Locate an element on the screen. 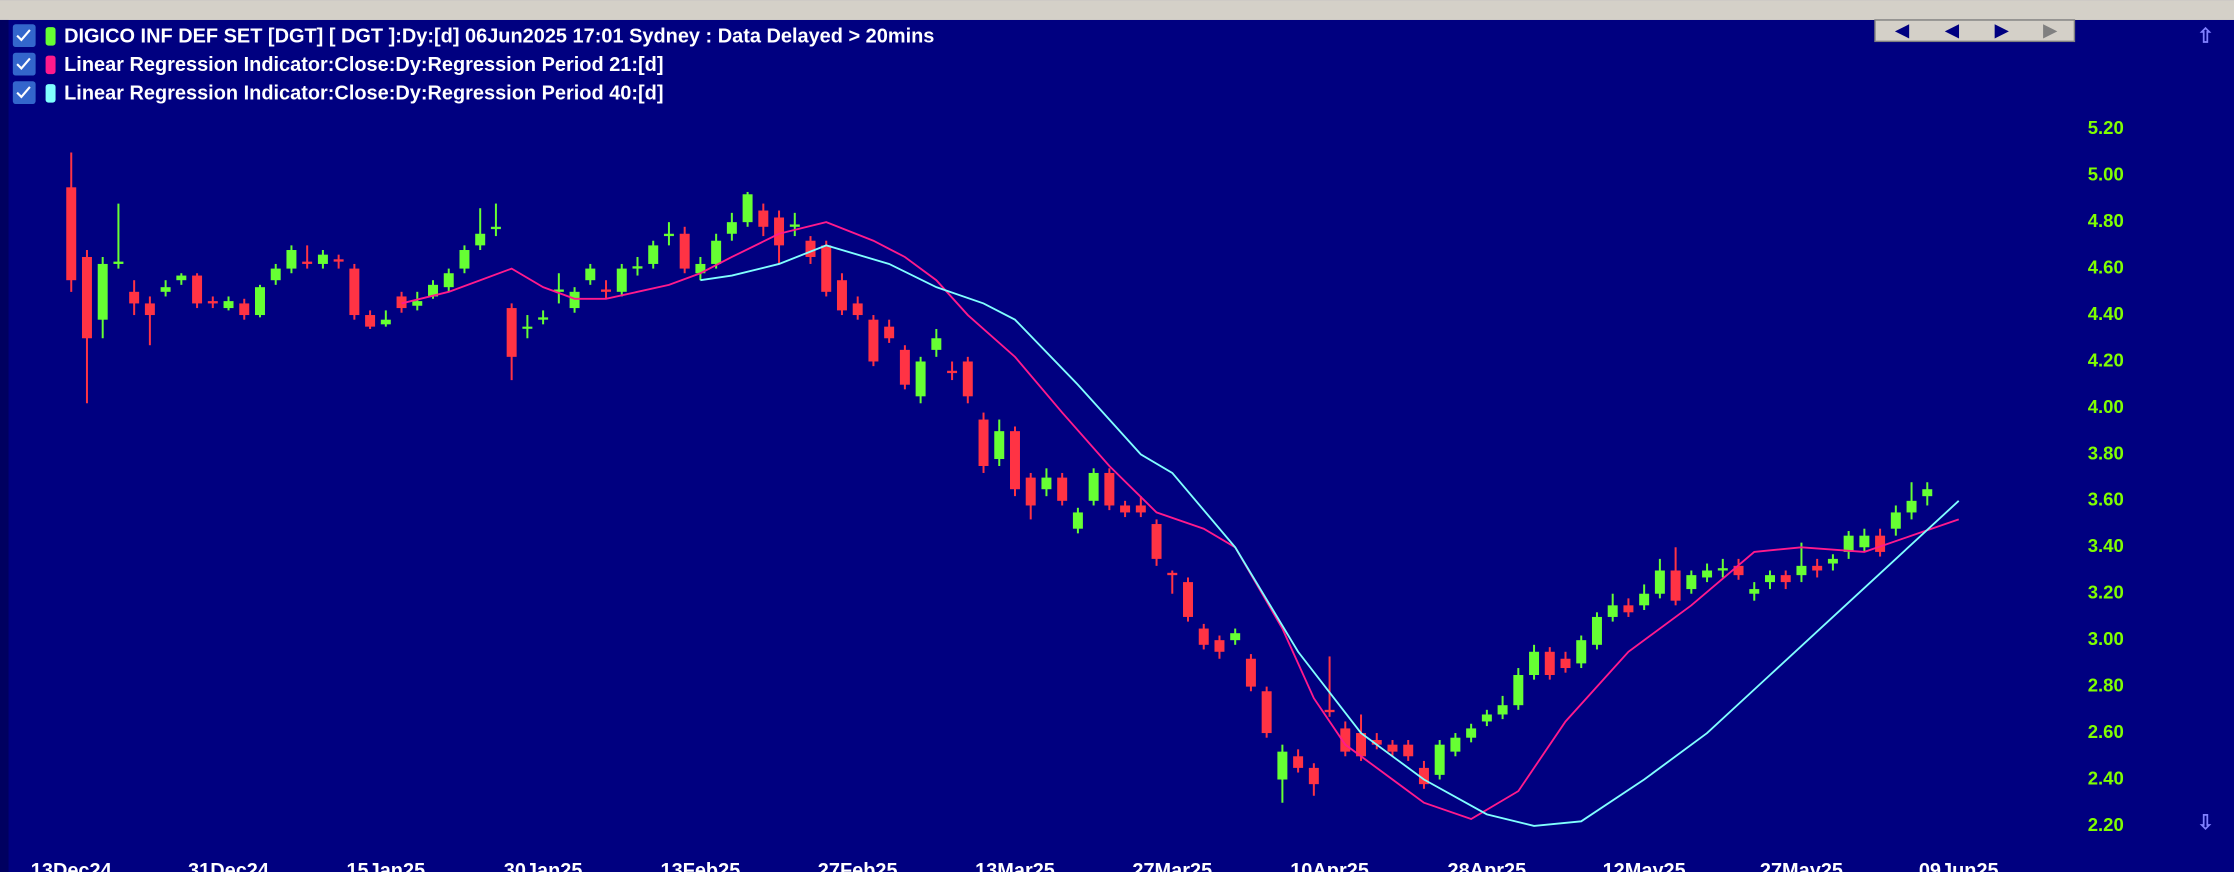 The width and height of the screenshot is (2234, 872). y-tick-label: 4.80 is located at coordinates (2106, 220).